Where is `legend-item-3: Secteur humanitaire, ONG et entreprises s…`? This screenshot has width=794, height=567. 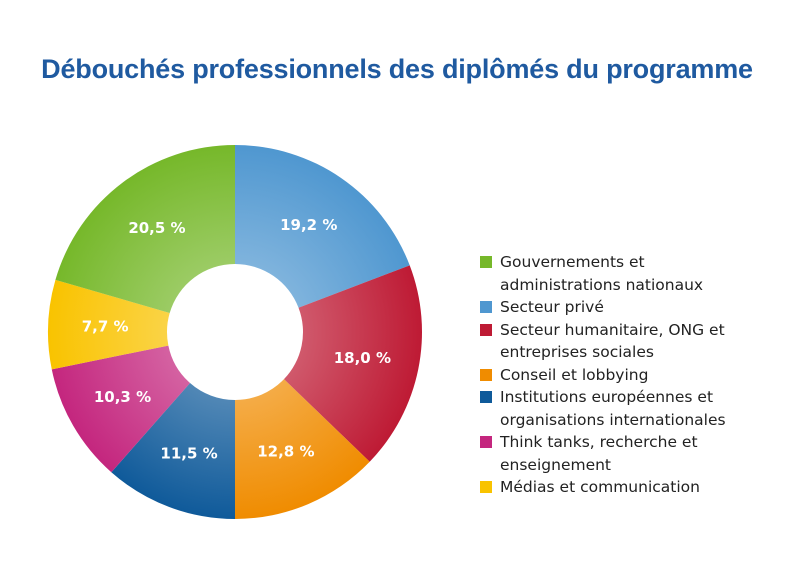 legend-item-3: Secteur humanitaire, ONG et entreprises s… is located at coordinates (630, 341).